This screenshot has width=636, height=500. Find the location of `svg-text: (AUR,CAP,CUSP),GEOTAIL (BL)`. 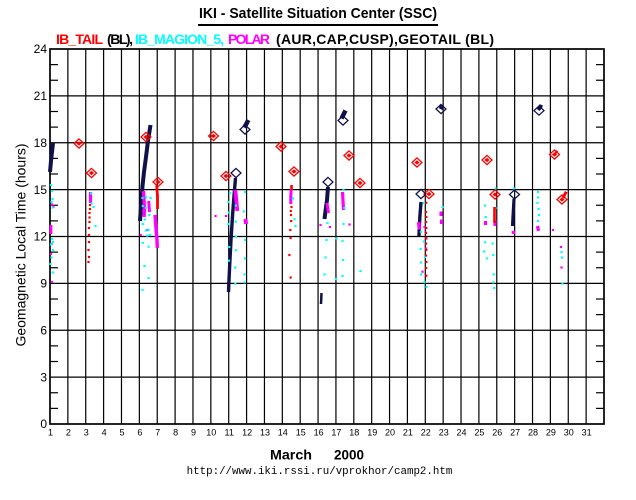

svg-text: (AUR,CAP,CUSP),GEOTAIL (BL) is located at coordinates (385, 39).